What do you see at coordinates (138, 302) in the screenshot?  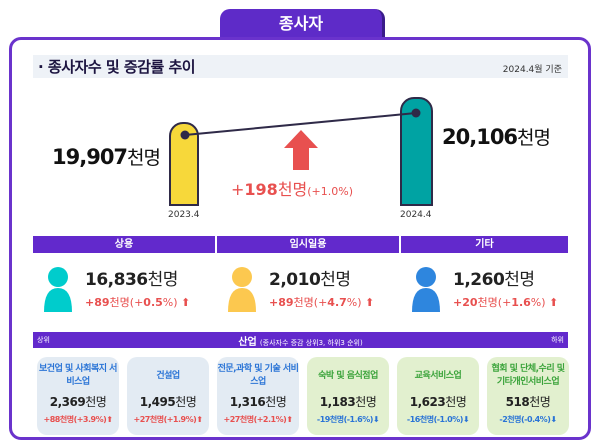 I see `type-change: +89천명(+0.5%) ⬆` at bounding box center [138, 302].